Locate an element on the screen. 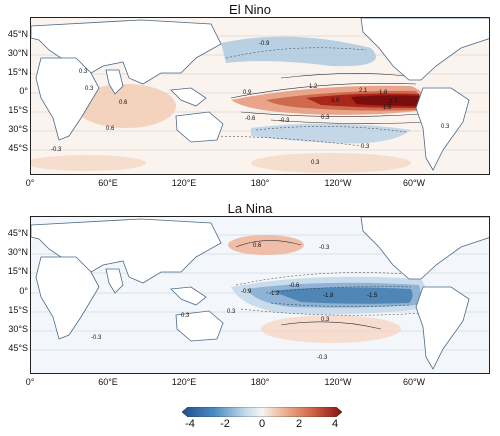 This screenshot has height=436, width=500. contour-label: 0.9 is located at coordinates (247, 93).